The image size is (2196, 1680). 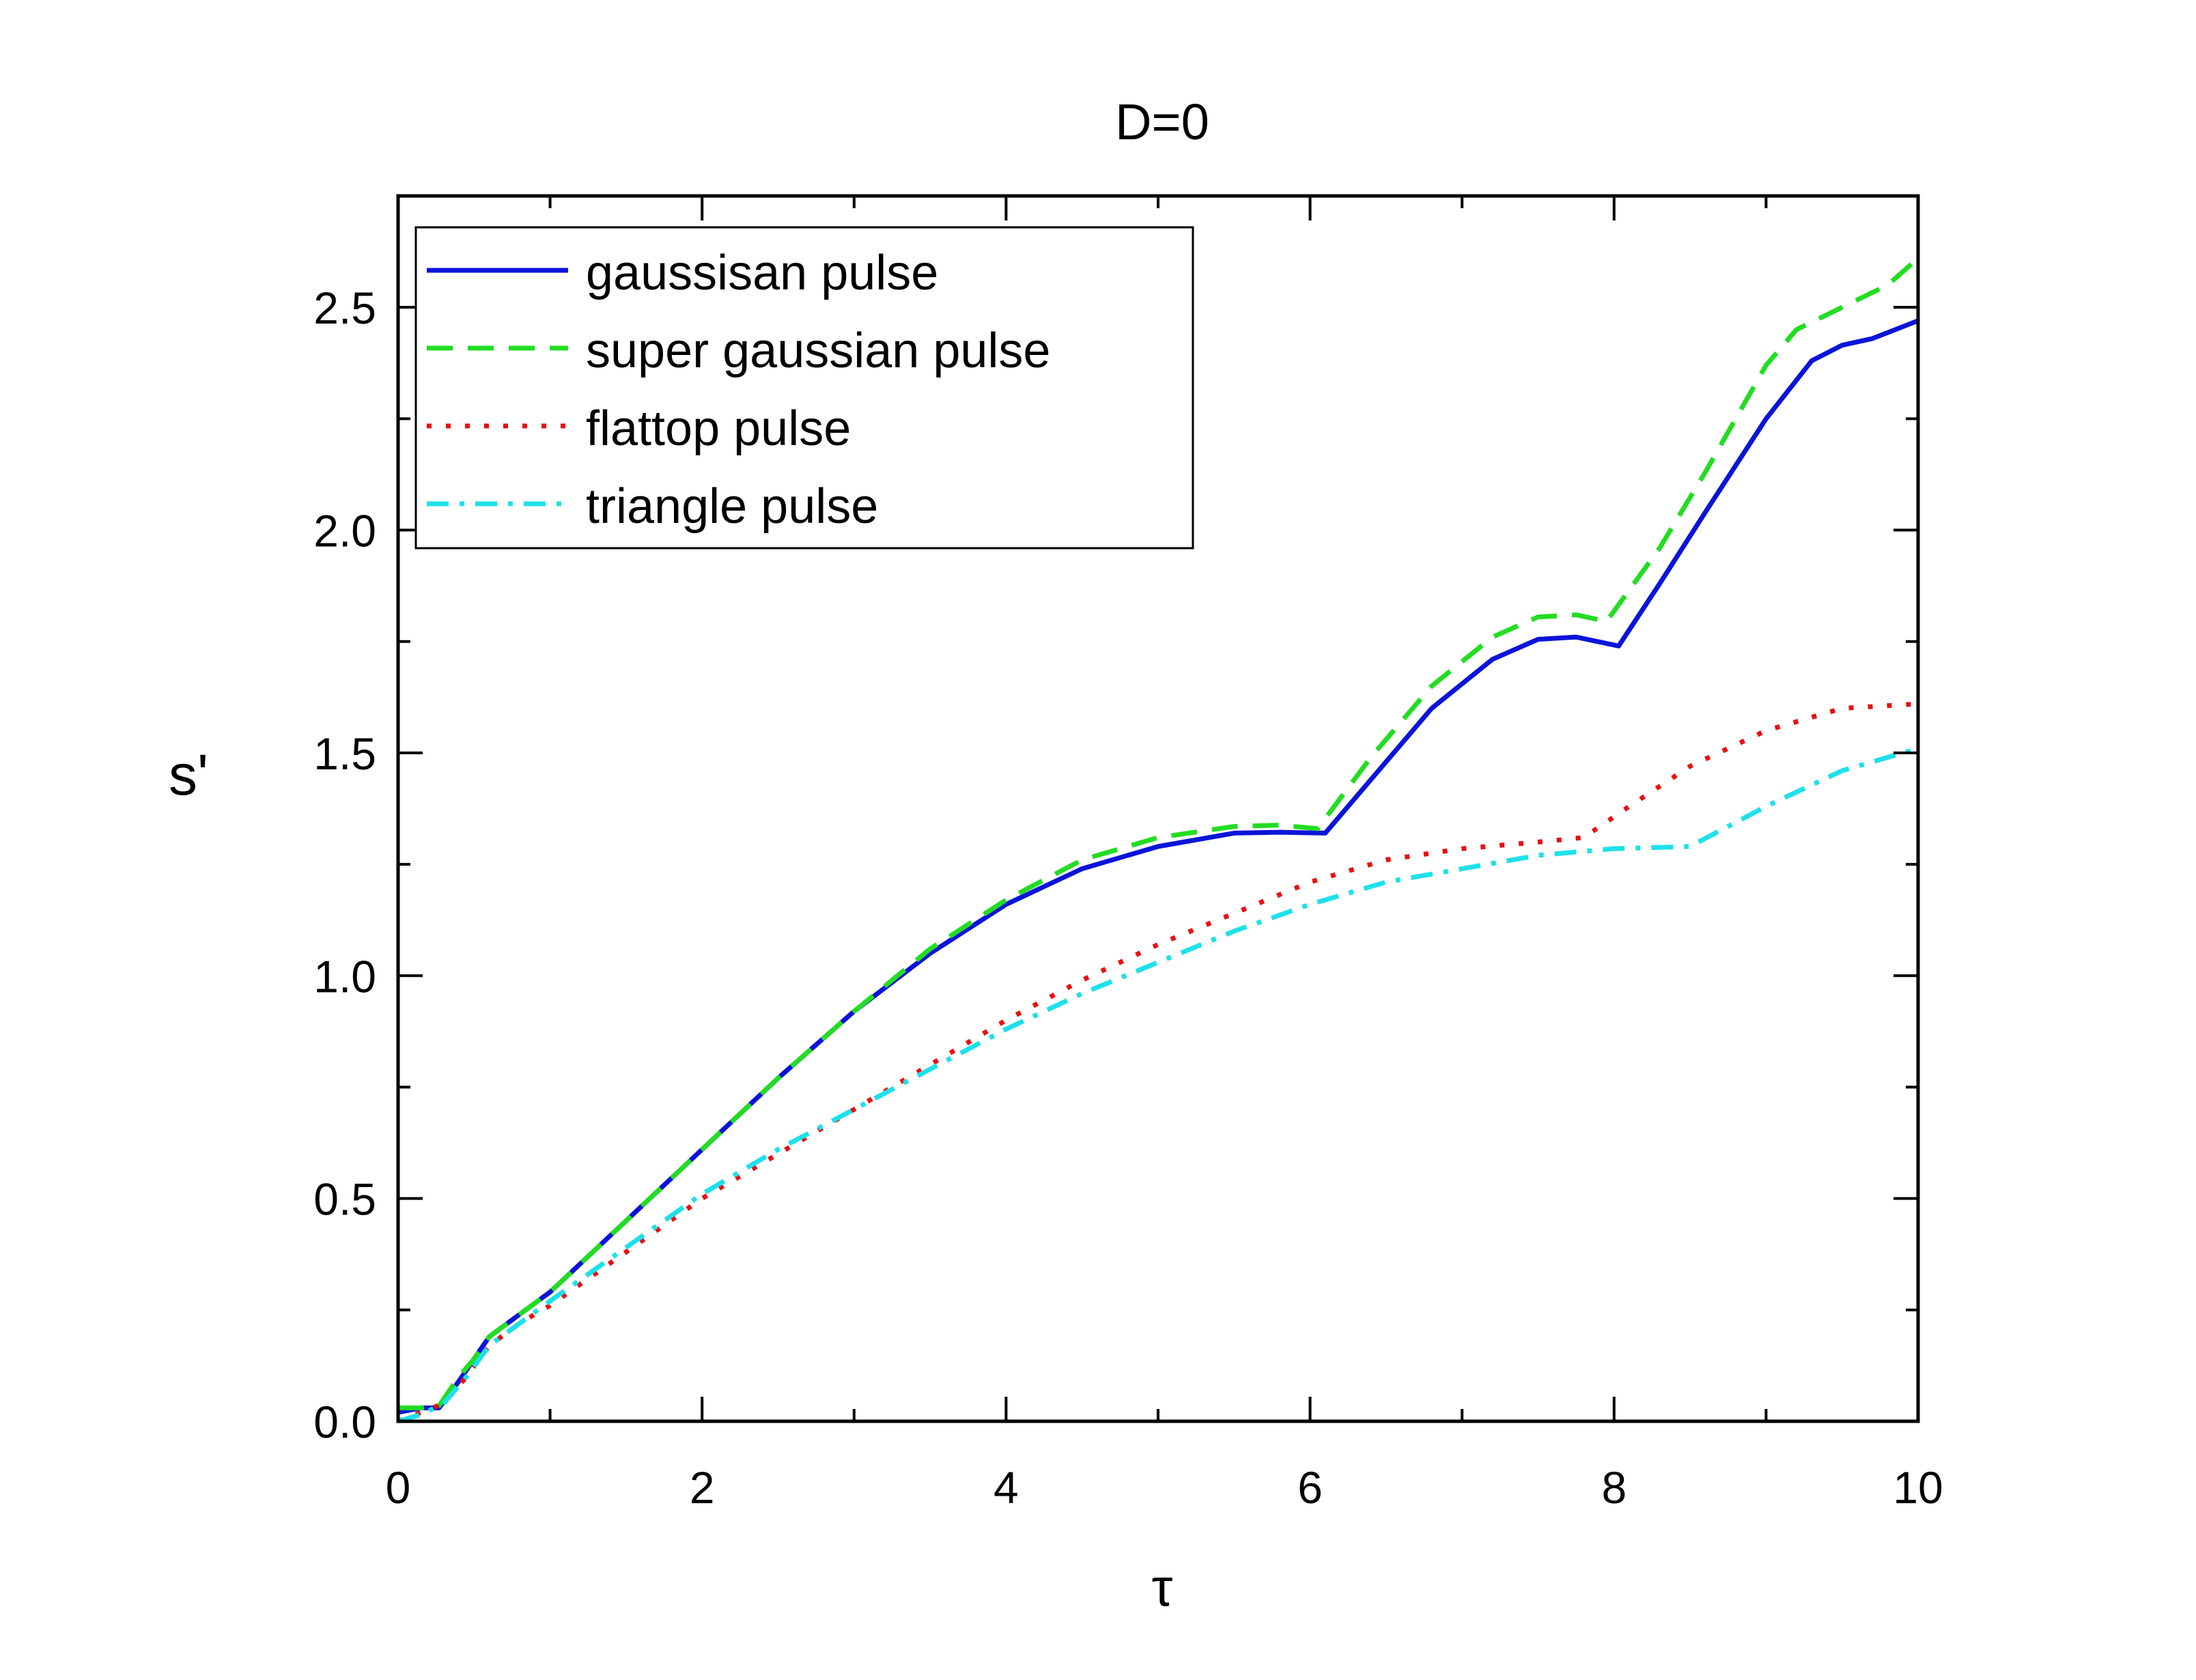 What do you see at coordinates (1162, 1587) in the screenshot?
I see `x-axis-label: τ` at bounding box center [1162, 1587].